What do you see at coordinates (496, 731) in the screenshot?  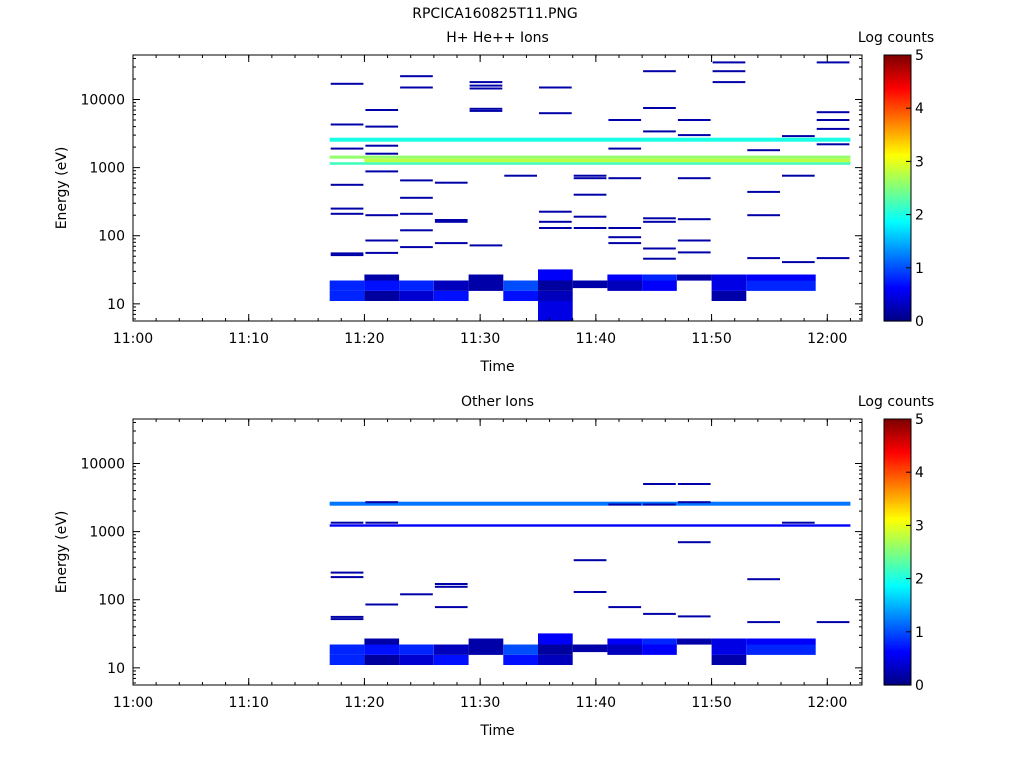 I see `other-ions-x-label: Time` at bounding box center [496, 731].